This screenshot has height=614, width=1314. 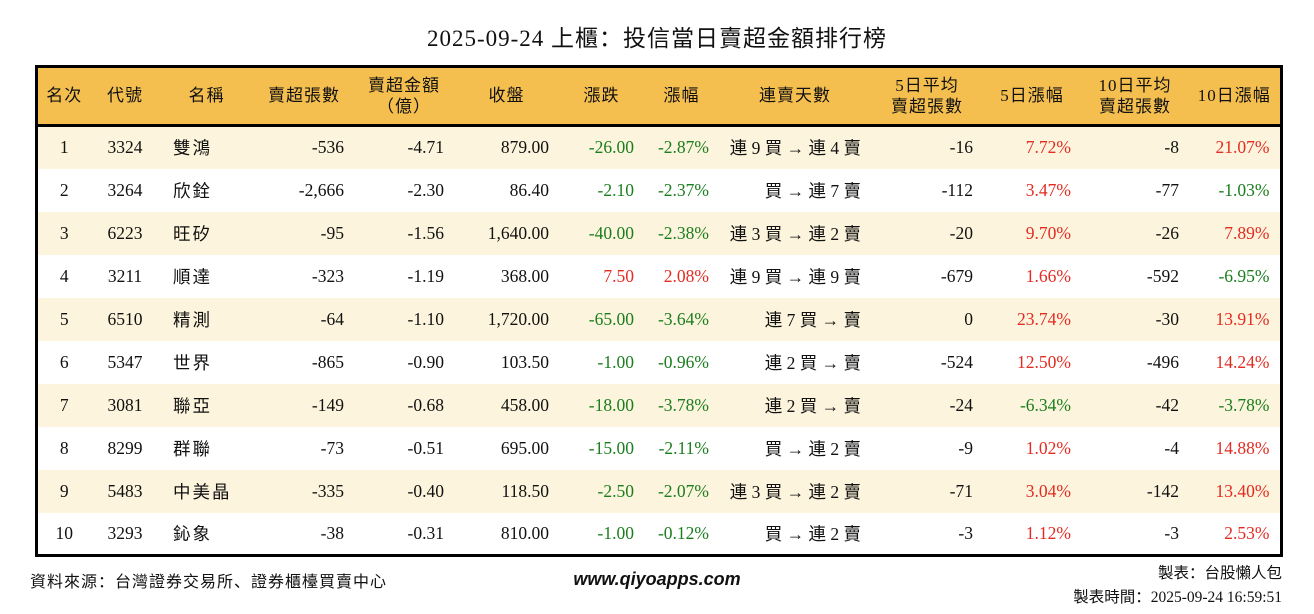 What do you see at coordinates (506, 96) in the screenshot?
I see `header-cell-close: 收盤` at bounding box center [506, 96].